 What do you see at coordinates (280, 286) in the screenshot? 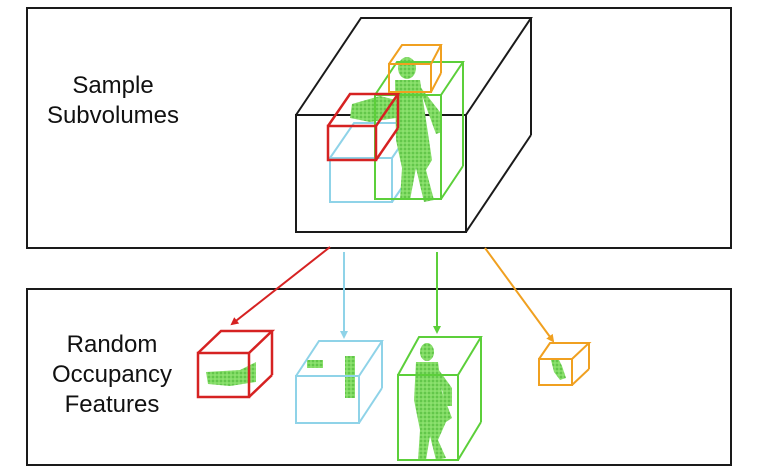
I see `red-arrow` at bounding box center [280, 286].